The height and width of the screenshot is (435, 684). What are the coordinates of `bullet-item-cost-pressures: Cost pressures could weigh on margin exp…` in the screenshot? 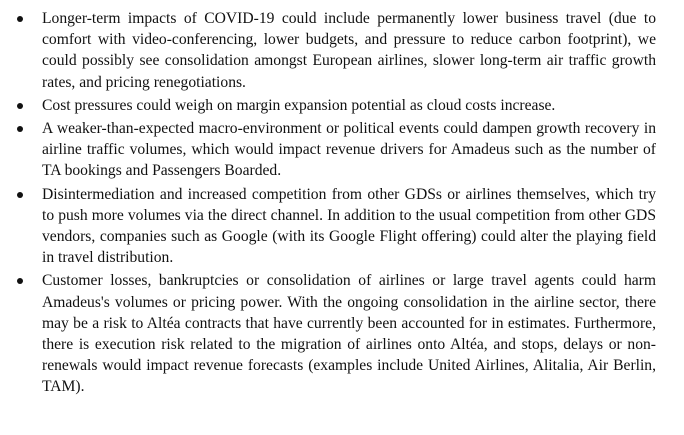 It's located at (342, 105).